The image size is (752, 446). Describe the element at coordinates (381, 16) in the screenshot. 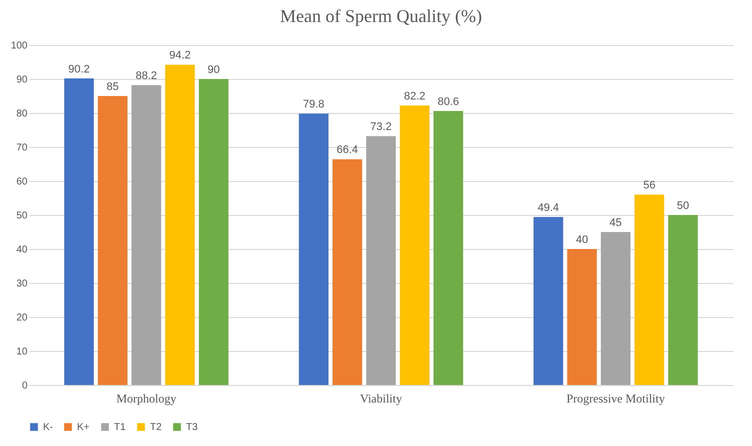

I see `chart-title: Mean of Sperm Quality (%)` at that location.